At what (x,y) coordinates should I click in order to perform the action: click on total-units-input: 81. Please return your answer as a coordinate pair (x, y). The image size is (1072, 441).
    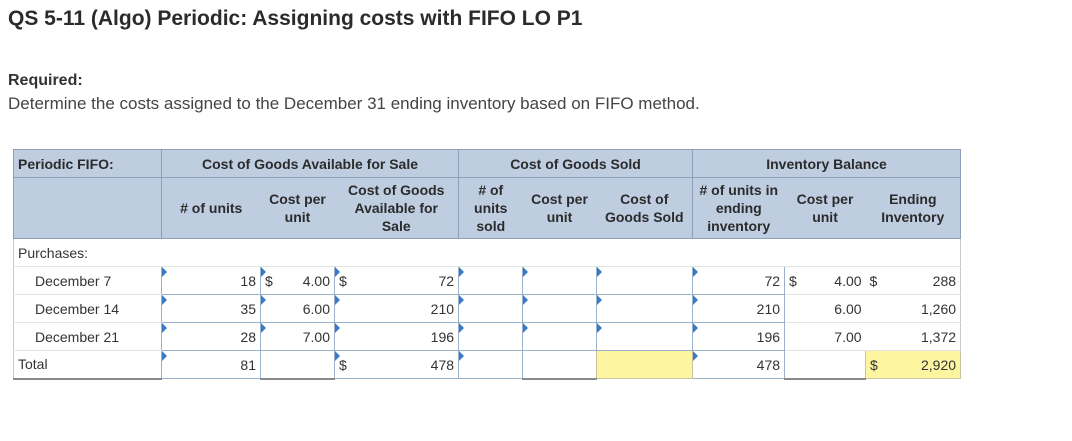
    Looking at the image, I should click on (211, 364).